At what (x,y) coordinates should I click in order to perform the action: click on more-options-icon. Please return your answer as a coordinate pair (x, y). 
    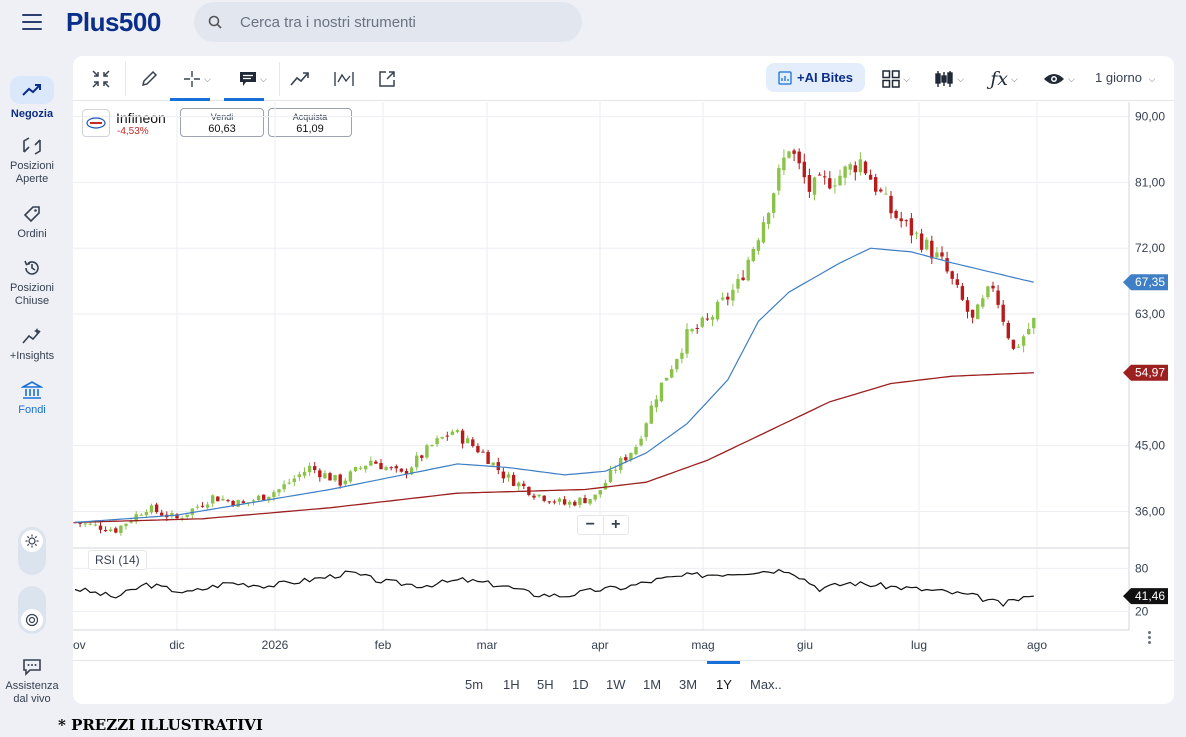
    Looking at the image, I should click on (1149, 639).